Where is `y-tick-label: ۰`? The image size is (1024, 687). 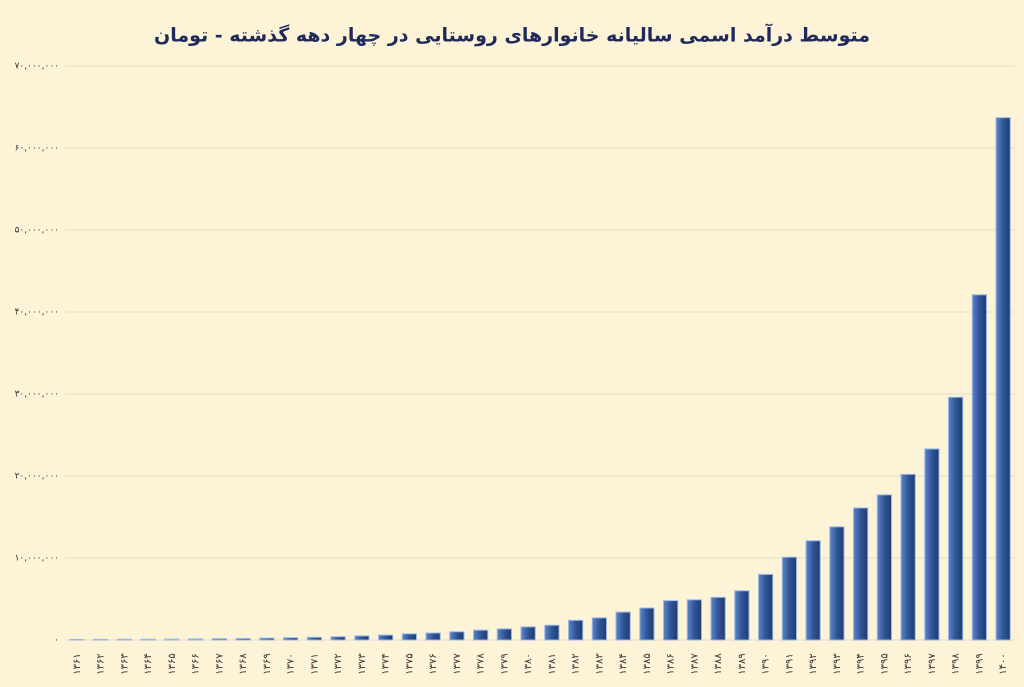 y-tick-label: ۰ is located at coordinates (56, 641).